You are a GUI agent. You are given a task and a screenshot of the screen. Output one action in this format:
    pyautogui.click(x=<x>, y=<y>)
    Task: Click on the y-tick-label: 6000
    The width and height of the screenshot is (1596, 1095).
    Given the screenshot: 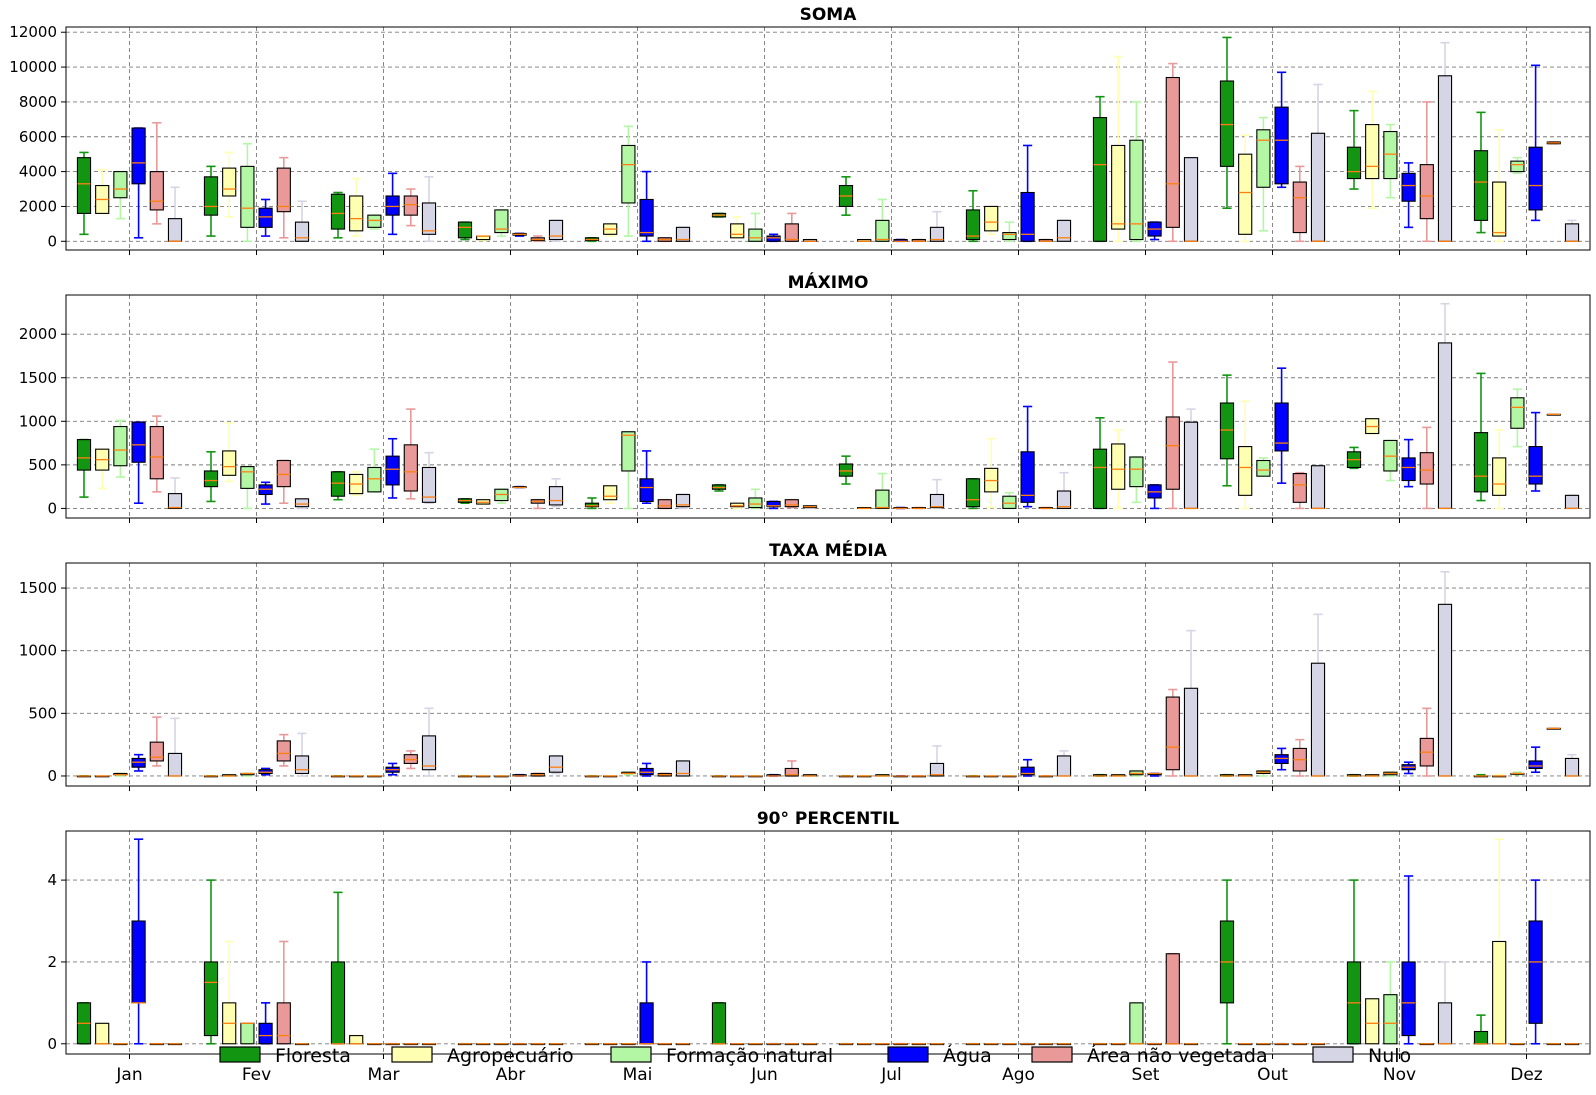 What is the action you would take?
    pyautogui.click(x=38, y=137)
    